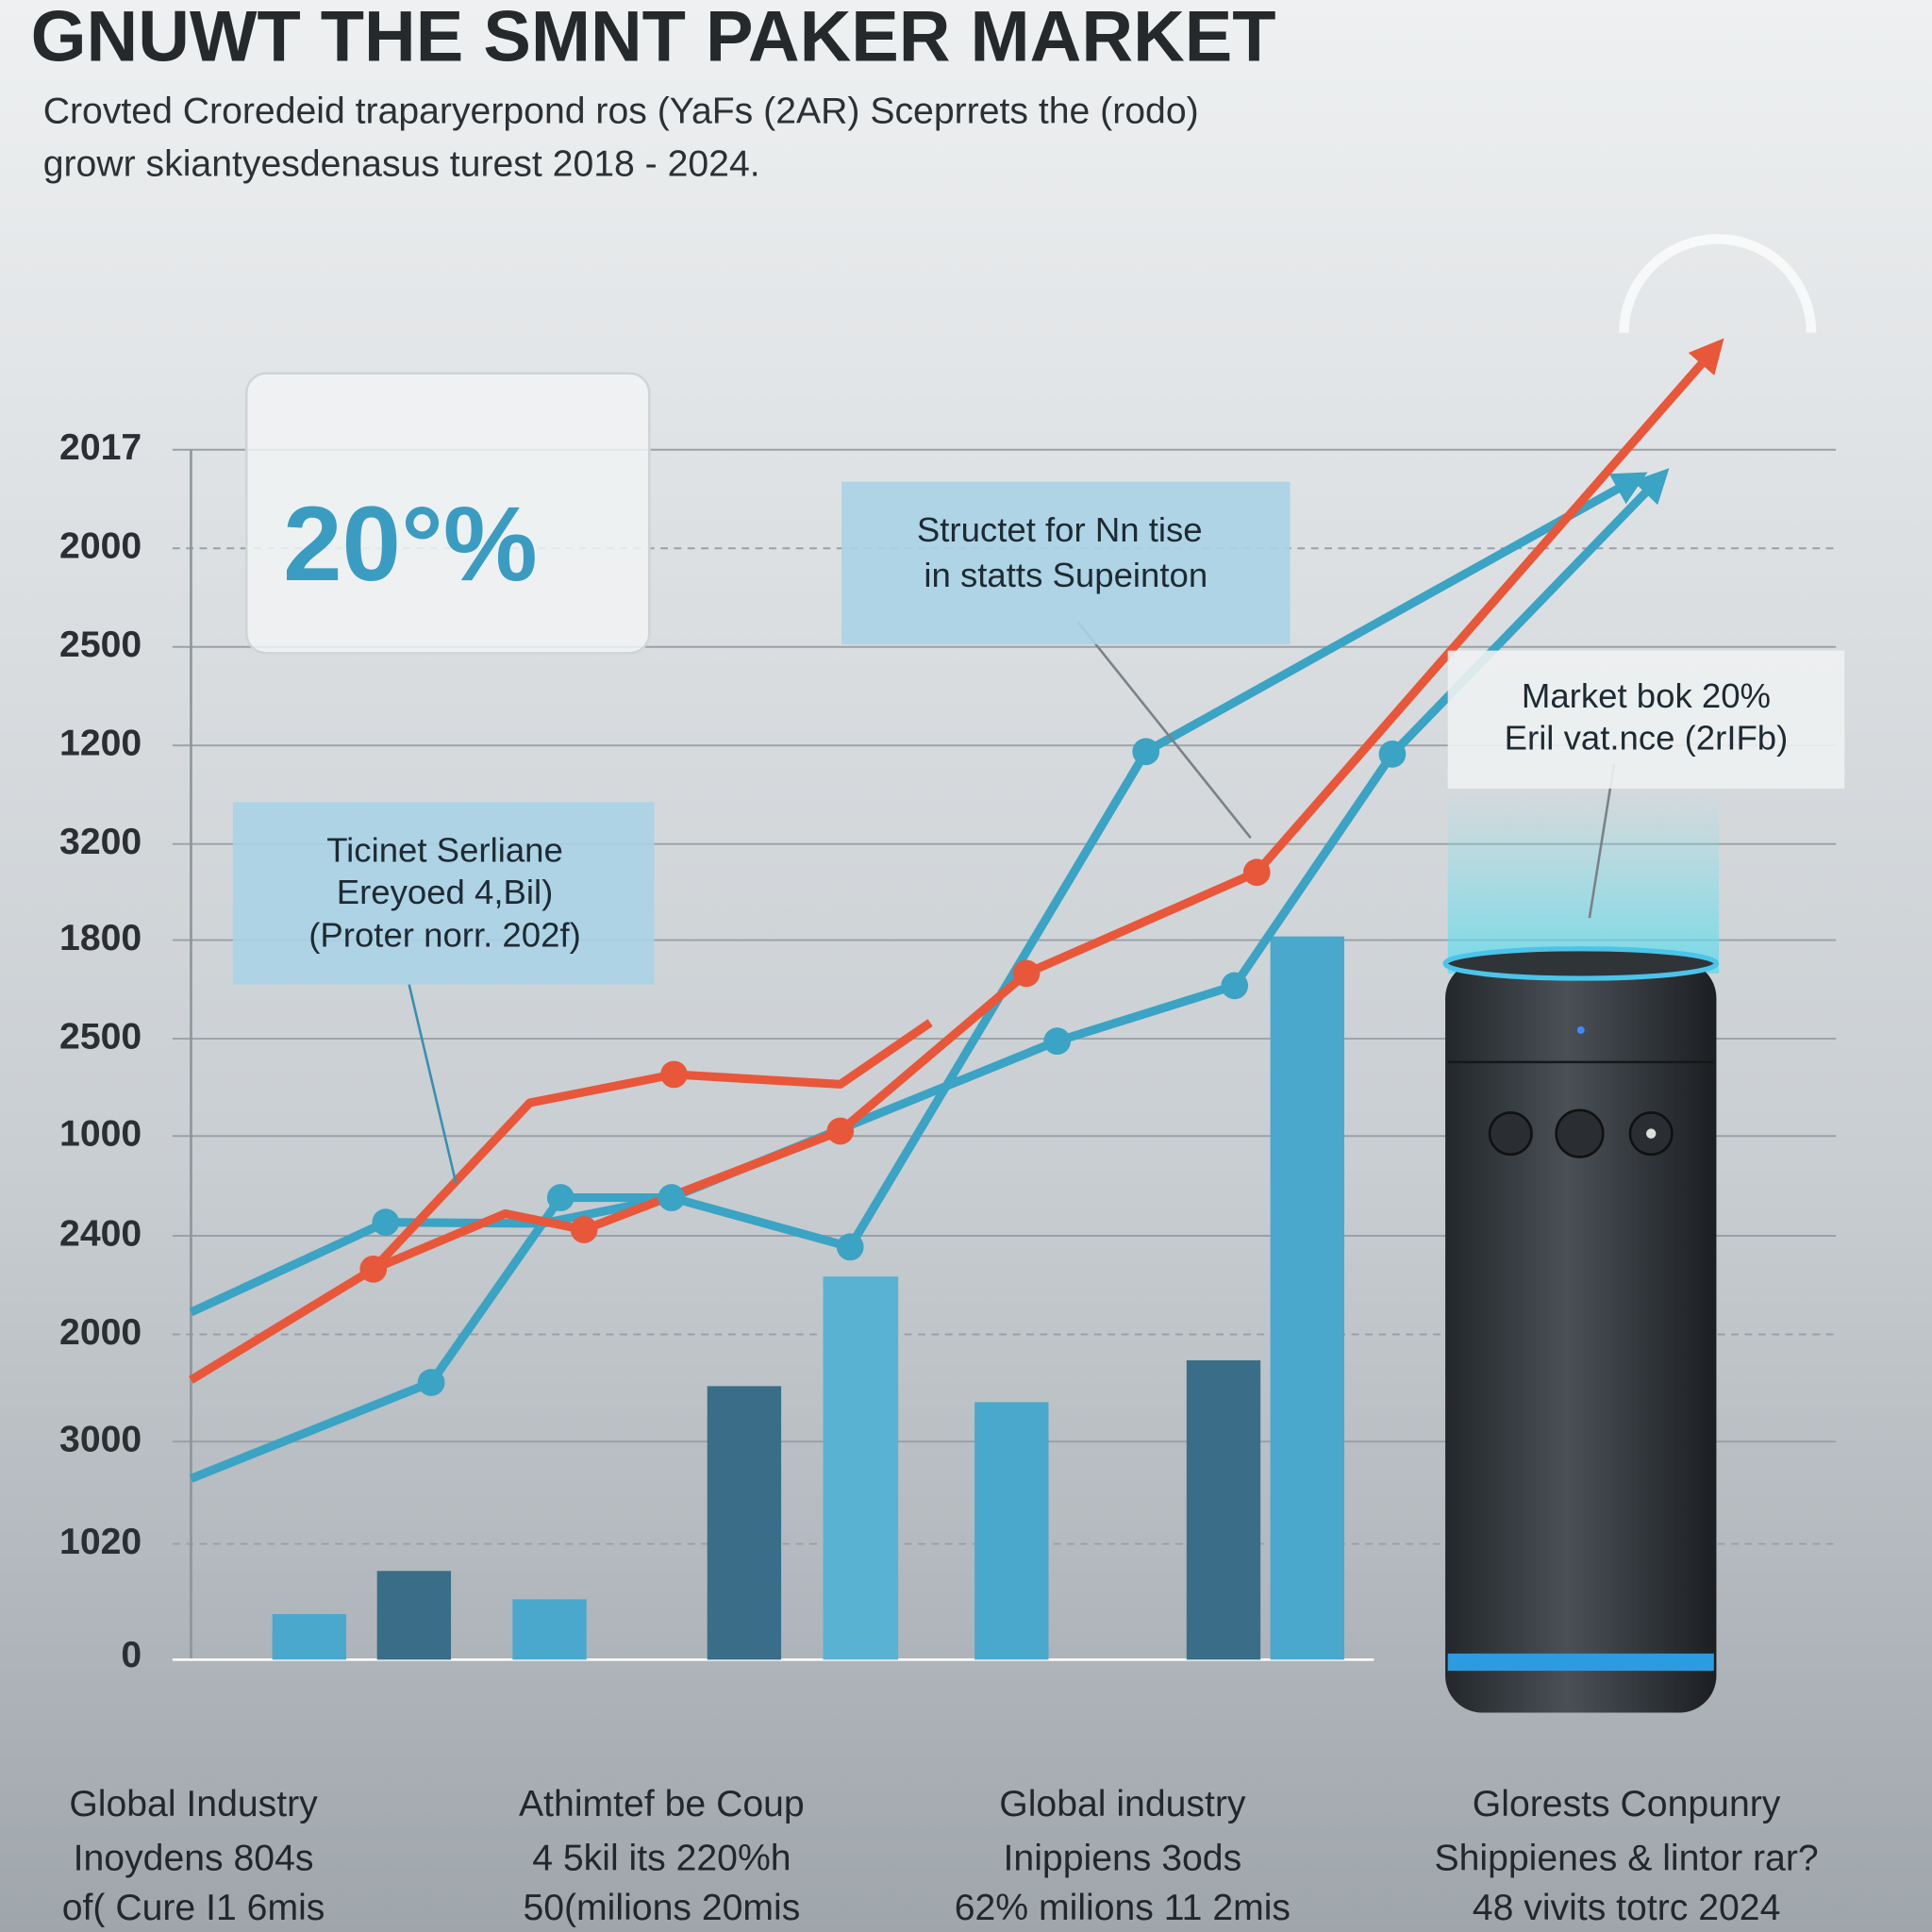  What do you see at coordinates (194, 1908) in the screenshot?
I see `caption: of( Cure I1 6mis` at bounding box center [194, 1908].